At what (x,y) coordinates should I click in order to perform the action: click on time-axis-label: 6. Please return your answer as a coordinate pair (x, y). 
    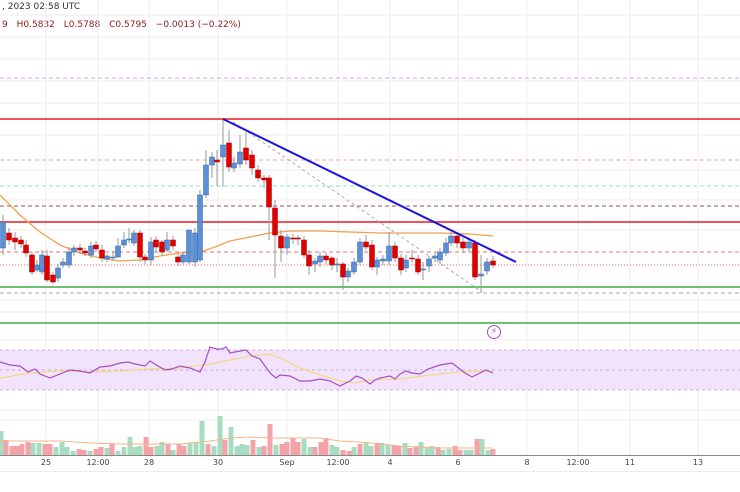
    Looking at the image, I should click on (458, 462).